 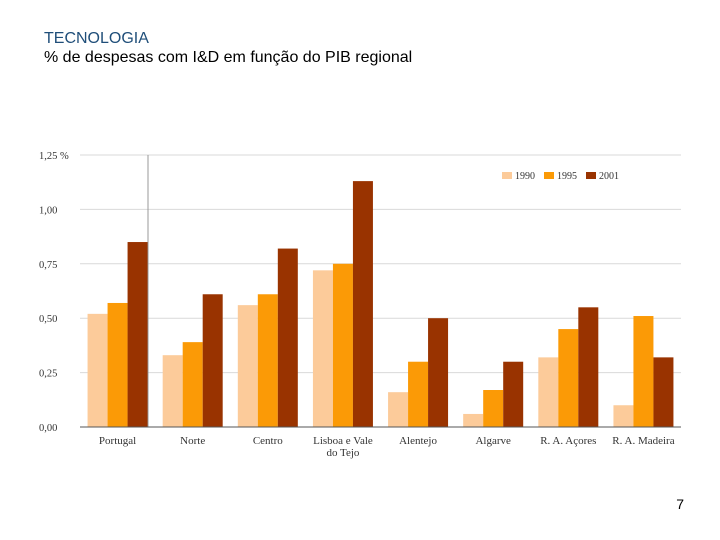 I want to click on x-category-label: Portugal, so click(x=117, y=441).